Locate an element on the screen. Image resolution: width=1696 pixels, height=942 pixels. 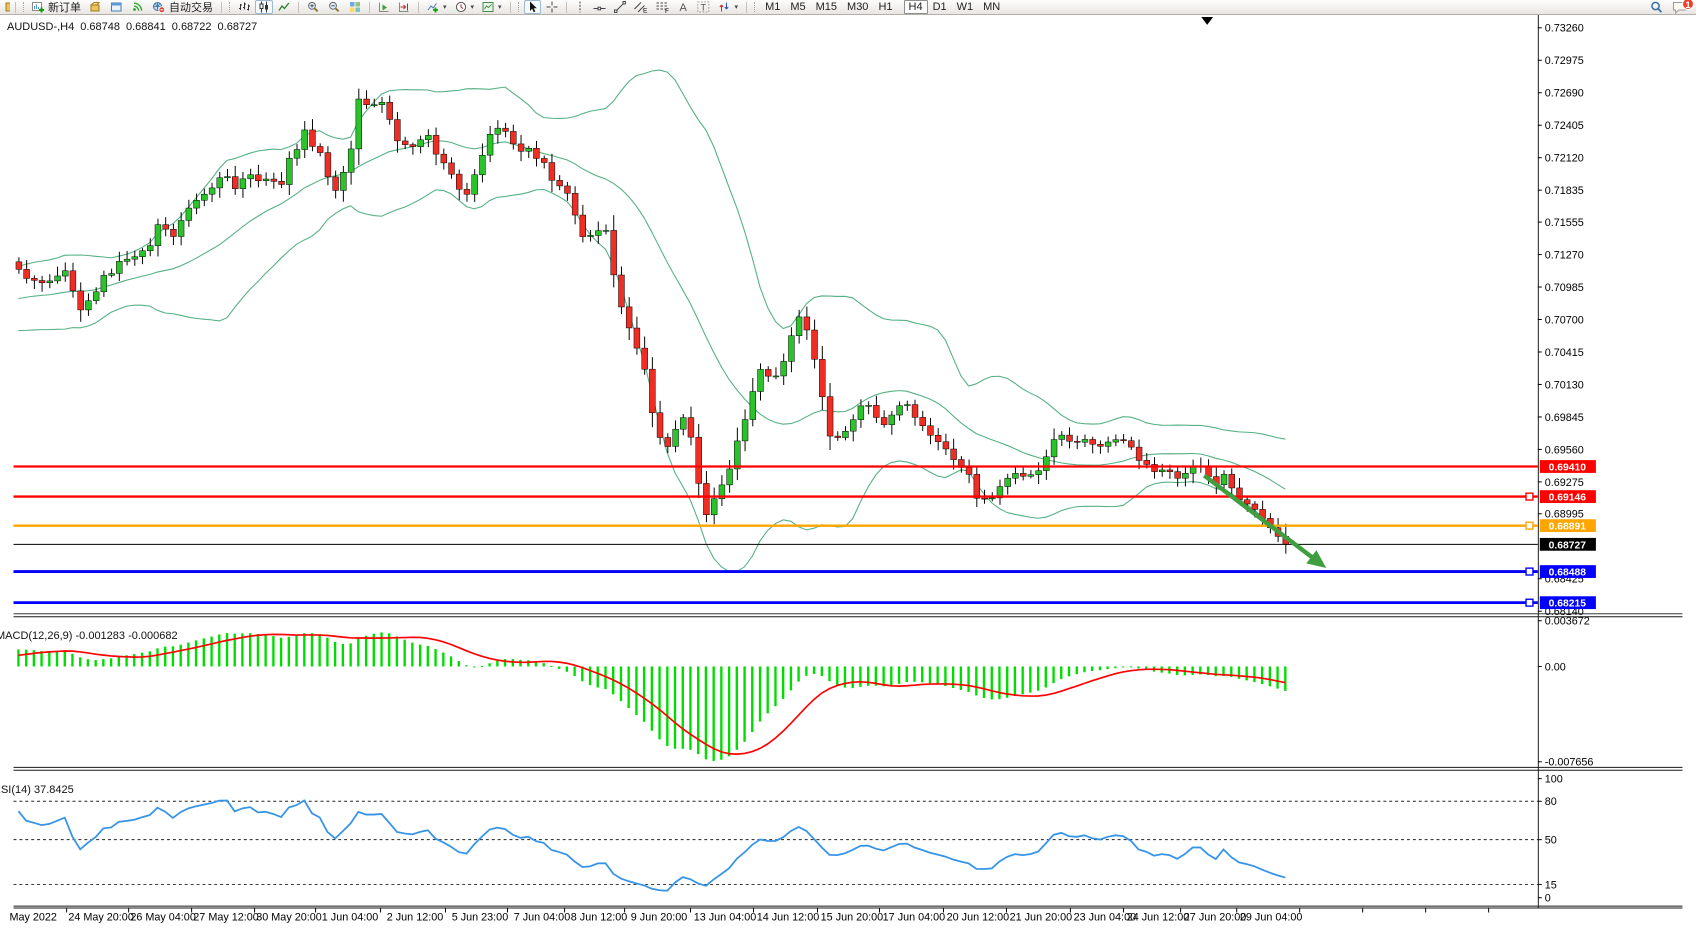
fibonacci-button: F is located at coordinates (663, 7).